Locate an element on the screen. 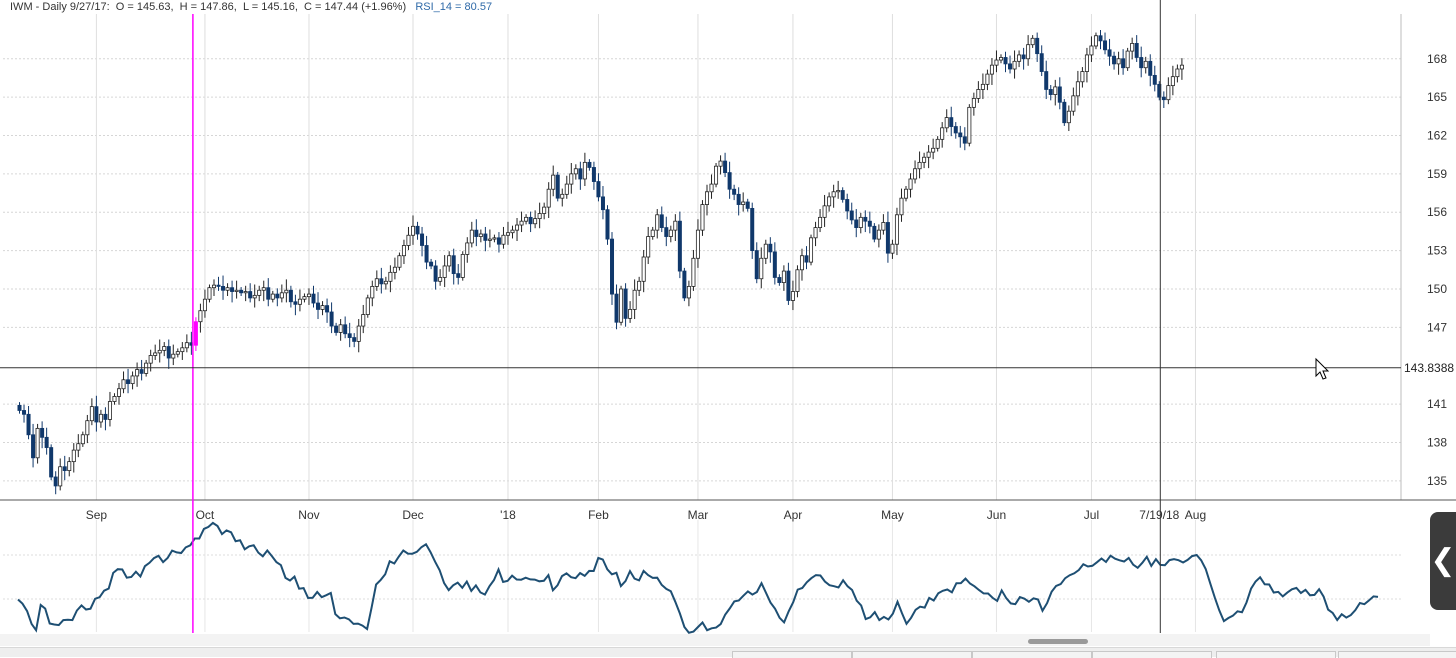 This screenshot has height=658, width=1456. time-axis-label: Feb is located at coordinates (598, 515).